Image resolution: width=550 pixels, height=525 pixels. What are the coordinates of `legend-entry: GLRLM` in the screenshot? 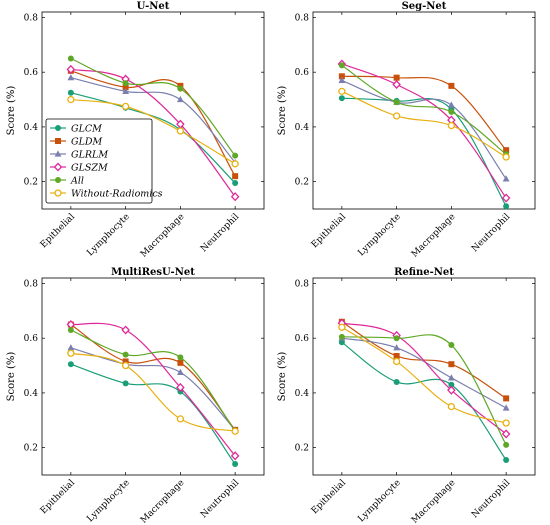 It's located at (89, 155).